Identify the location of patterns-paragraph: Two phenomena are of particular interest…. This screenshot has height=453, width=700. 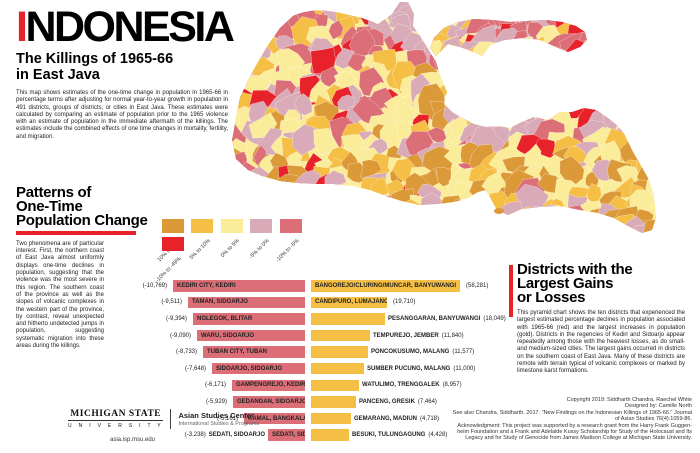
(60, 295).